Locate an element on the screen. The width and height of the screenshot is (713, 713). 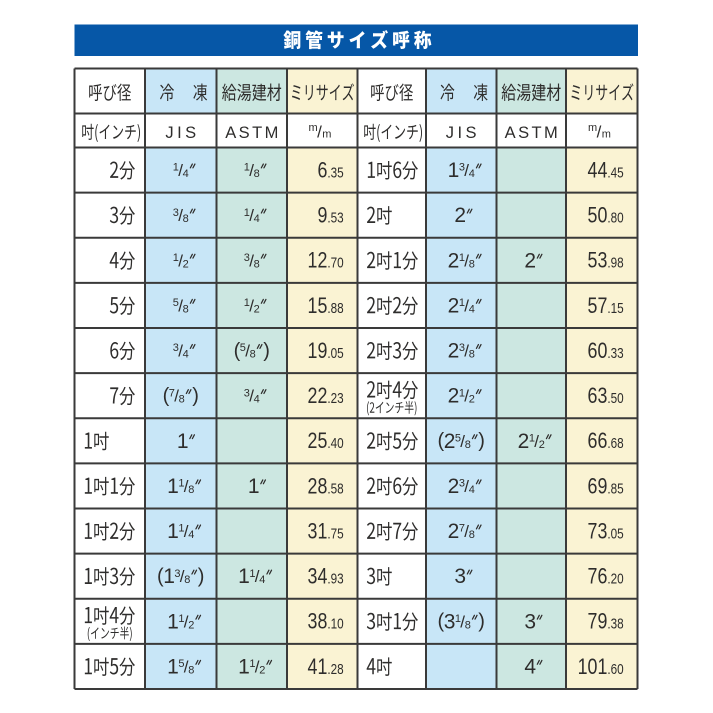
svg-text: ASTM is located at coordinates (532, 133).